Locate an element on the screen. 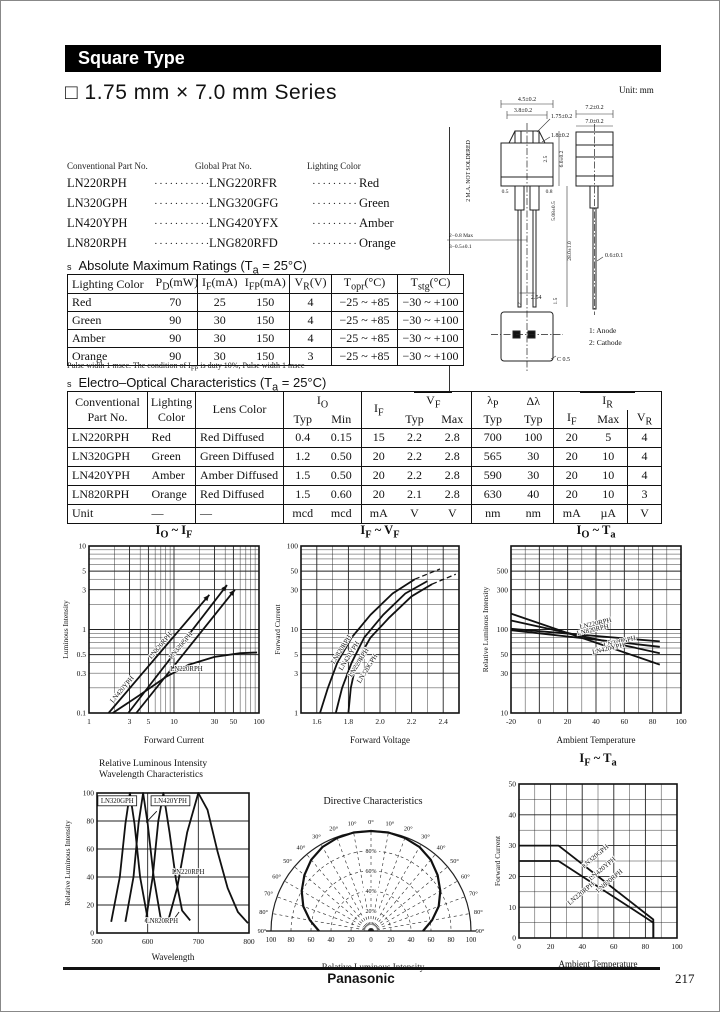 The width and height of the screenshot is (720, 1012). angle-tick-label: 80° is located at coordinates (478, 912).